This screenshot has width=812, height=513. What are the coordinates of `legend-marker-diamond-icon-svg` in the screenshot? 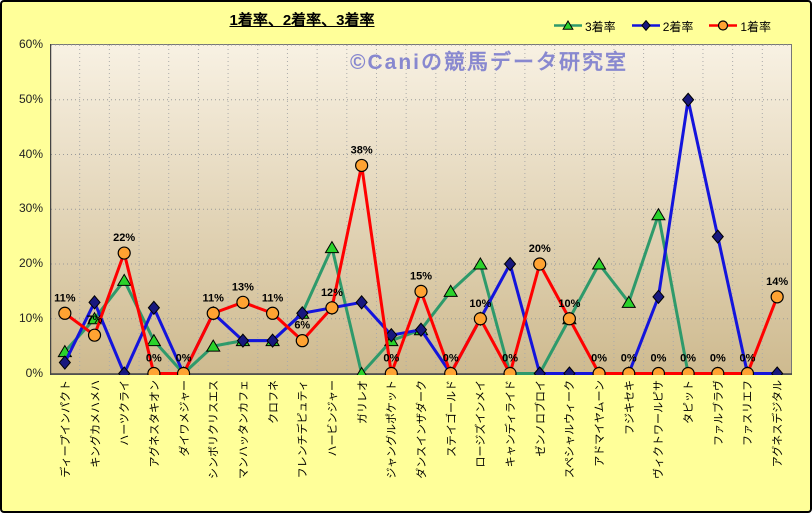 It's located at (645, 25).